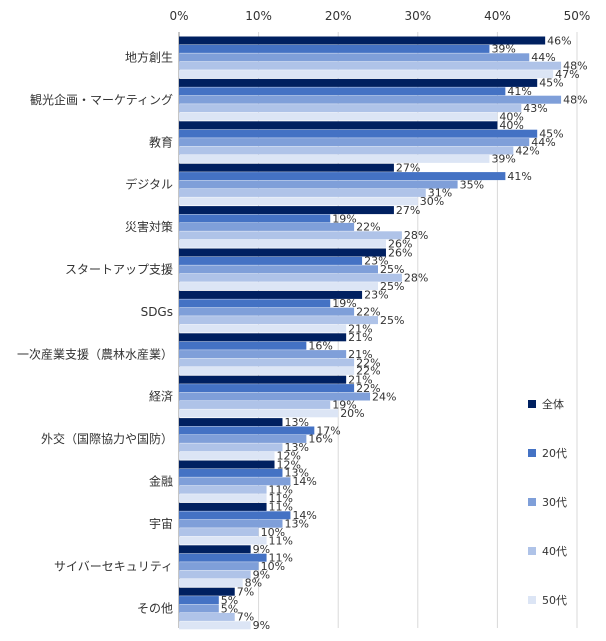 The image size is (606, 641). I want to click on data-label: 24%, so click(384, 396).